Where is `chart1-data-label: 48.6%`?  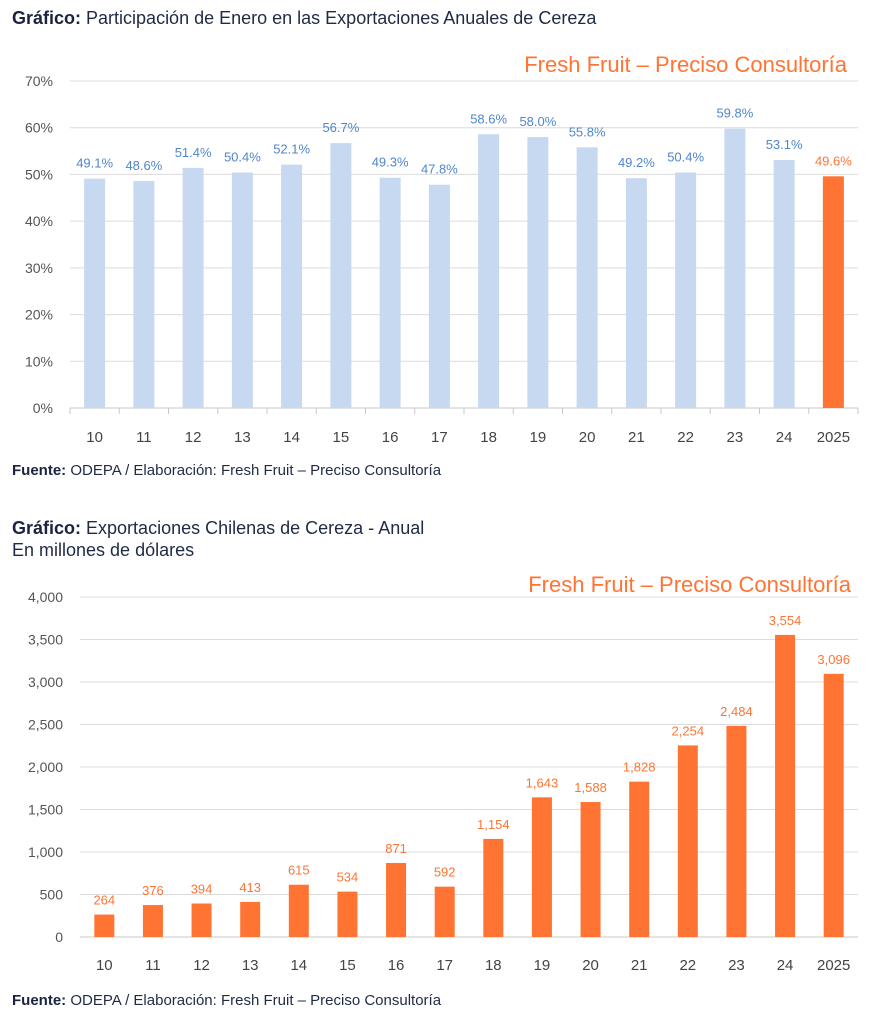
chart1-data-label: 48.6% is located at coordinates (143, 165).